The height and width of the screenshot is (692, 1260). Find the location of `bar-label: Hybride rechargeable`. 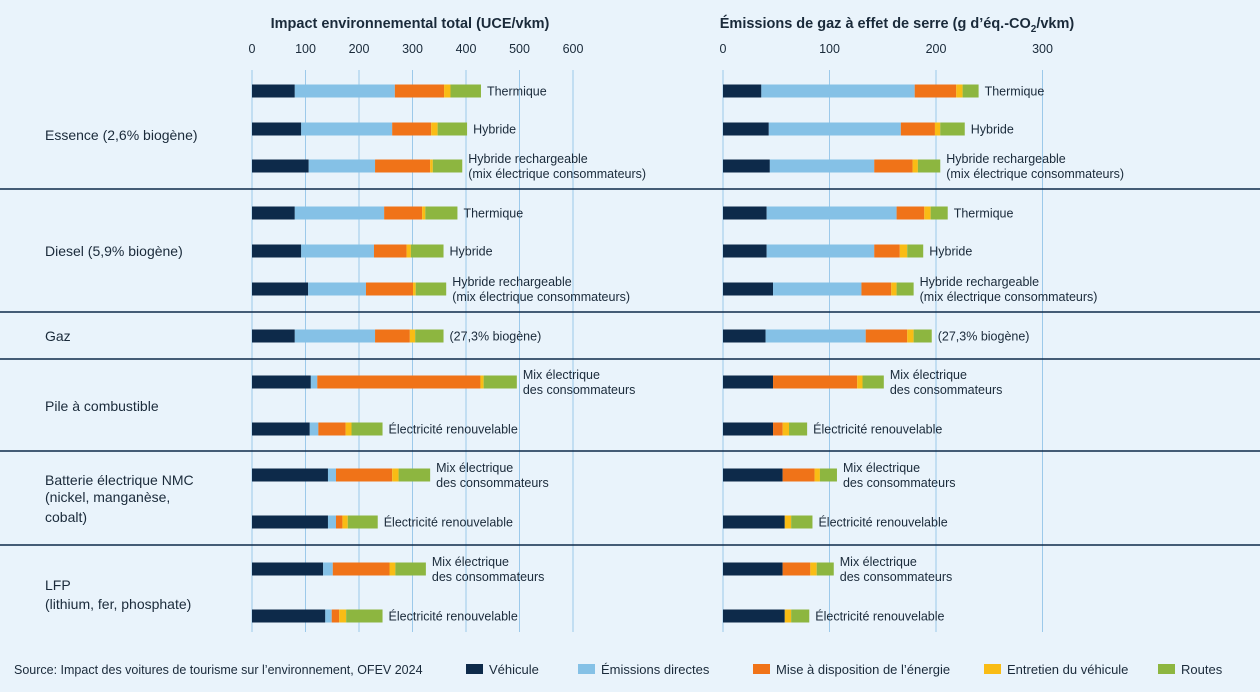

bar-label: Hybride rechargeable is located at coordinates (980, 282).